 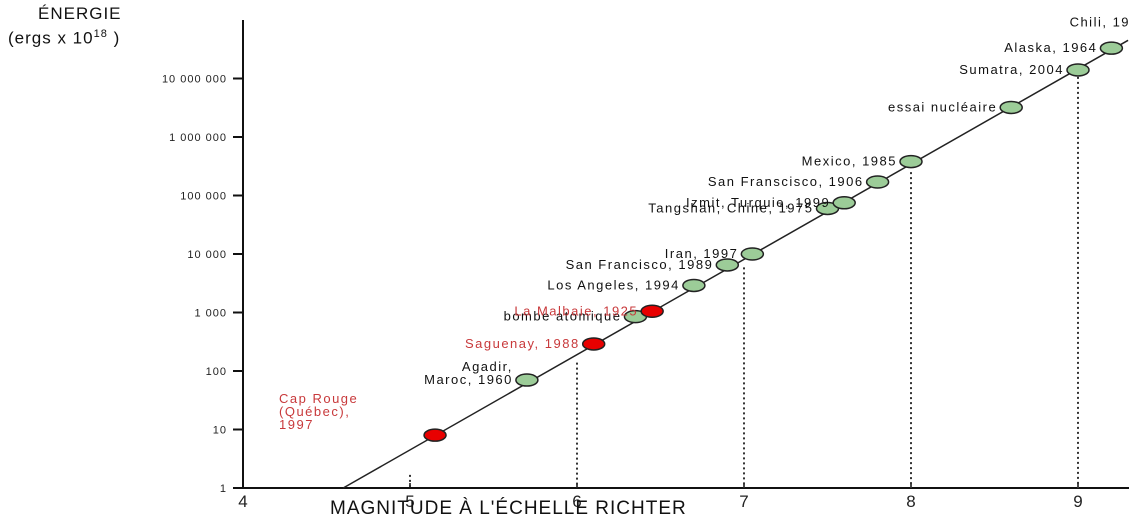 I want to click on y-axis-unit-exponent: 18, so click(x=100, y=34).